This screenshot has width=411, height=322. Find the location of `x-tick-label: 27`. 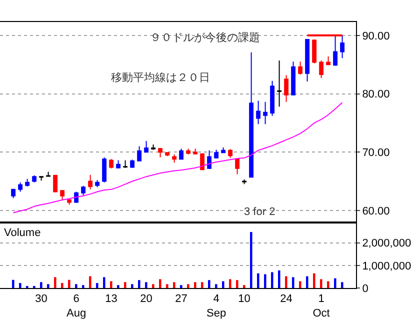

x-tick-label: 27 is located at coordinates (181, 299).